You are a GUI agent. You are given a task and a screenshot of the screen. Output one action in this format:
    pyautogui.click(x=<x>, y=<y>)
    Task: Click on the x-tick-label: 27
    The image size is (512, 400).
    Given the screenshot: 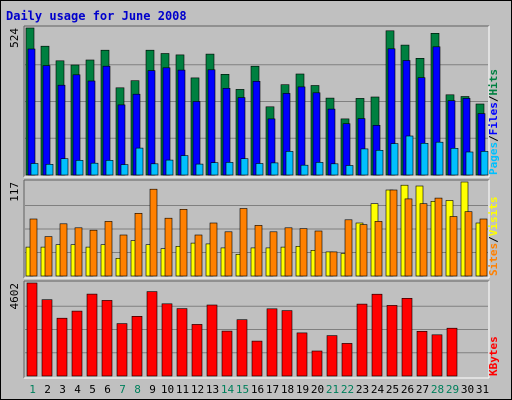 What is the action you would take?
    pyautogui.click(x=422, y=389)
    